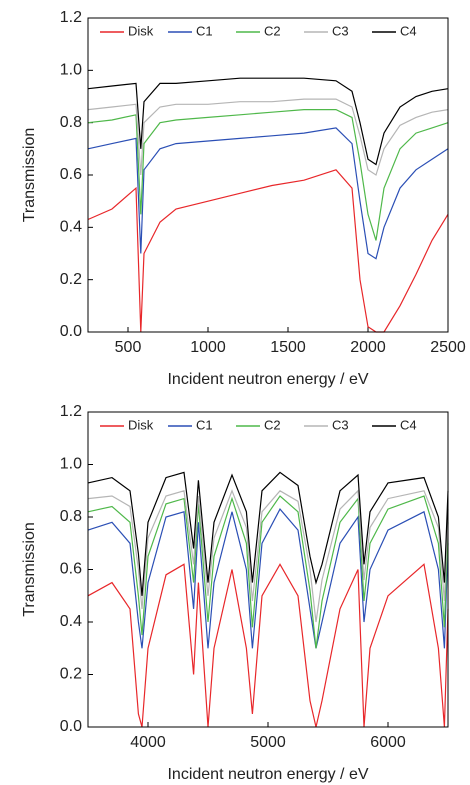 The image size is (470, 785). I want to click on x-tick-label: 1500, so click(288, 347).